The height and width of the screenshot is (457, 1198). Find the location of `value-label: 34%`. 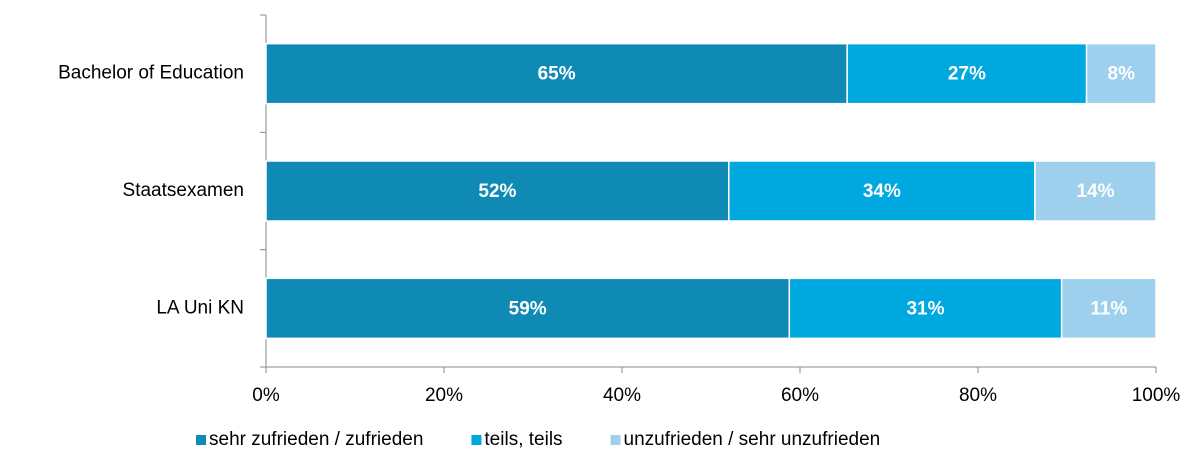

value-label: 34% is located at coordinates (882, 191).